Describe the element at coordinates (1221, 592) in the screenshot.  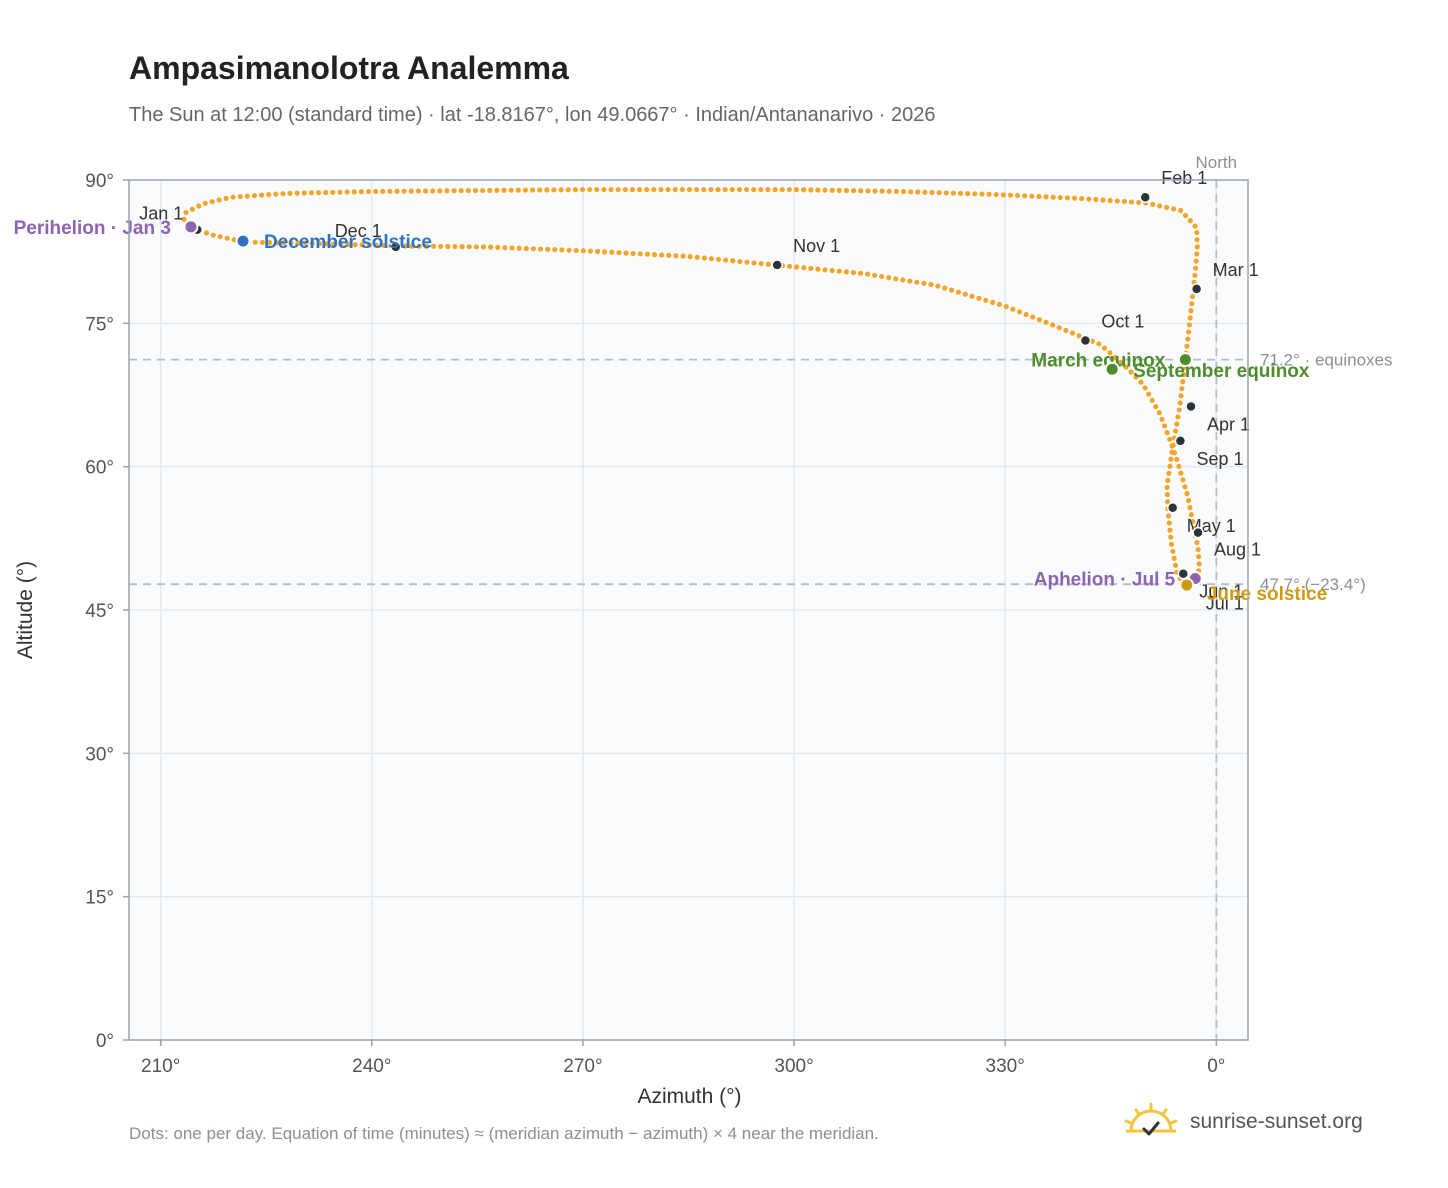
I see `month-label: Jun 1` at that location.